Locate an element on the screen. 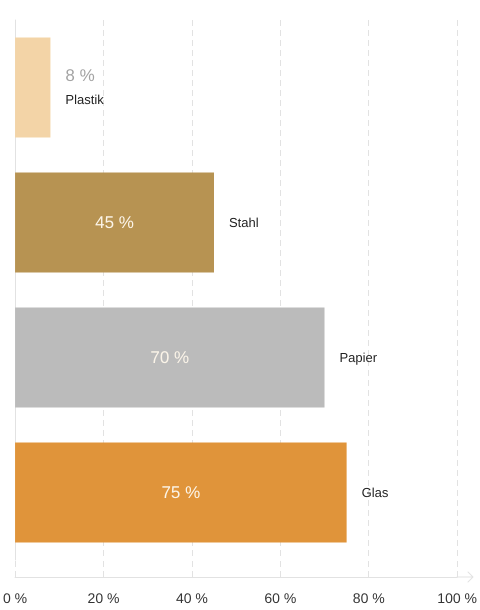 The width and height of the screenshot is (480, 610). y-tick-label: Stahl is located at coordinates (244, 222).